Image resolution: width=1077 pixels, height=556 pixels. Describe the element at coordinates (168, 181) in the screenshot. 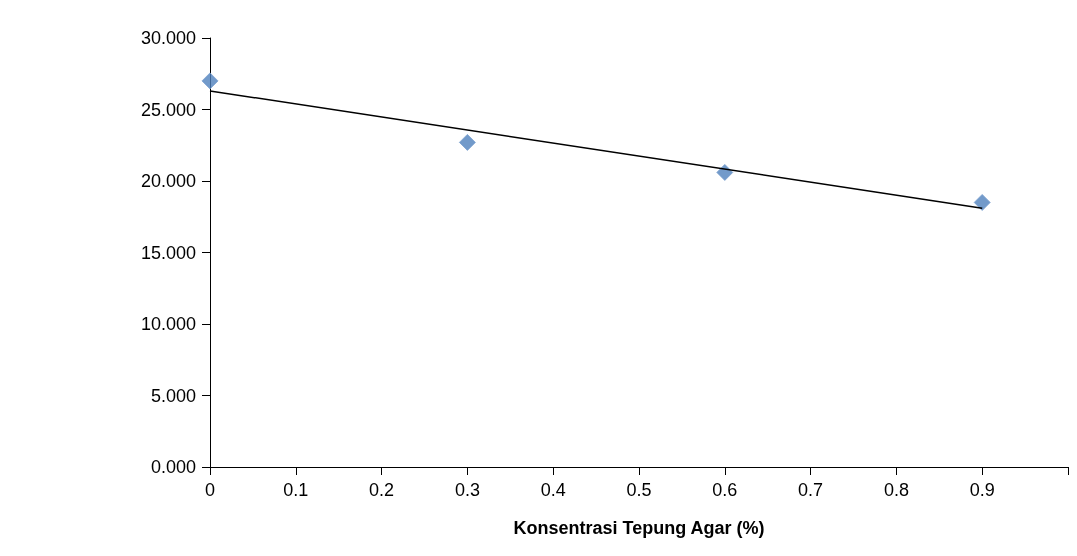

I see `y-tick-label: 20.000` at that location.